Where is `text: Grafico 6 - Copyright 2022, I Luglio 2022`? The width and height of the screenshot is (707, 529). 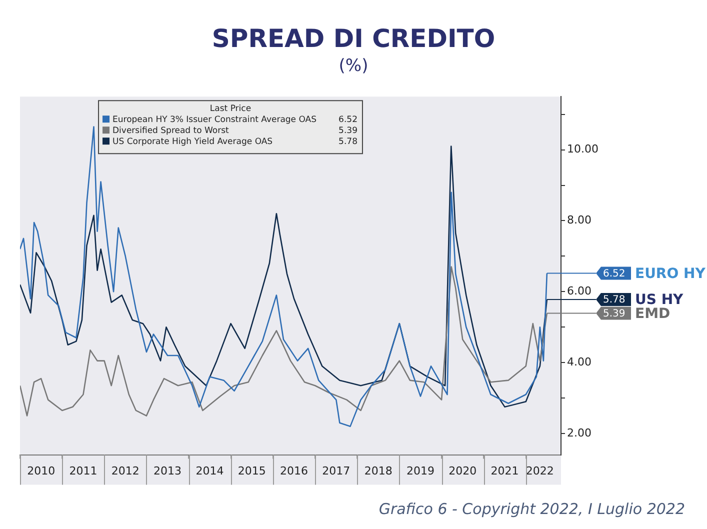 text: Grafico 6 - Copyright 2022, I Luglio 2022 is located at coordinates (531, 509).